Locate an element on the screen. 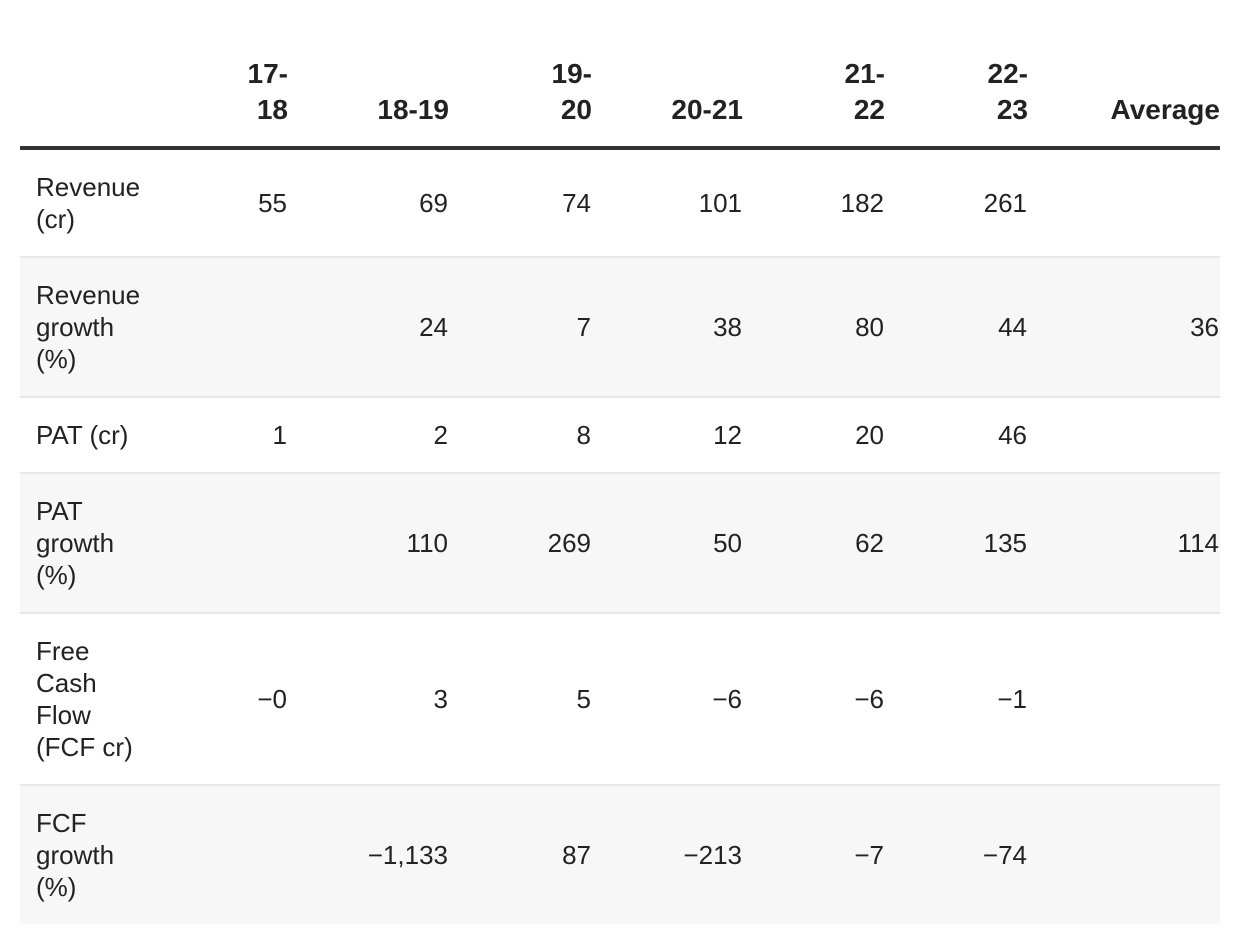 This screenshot has height=930, width=1240. table-cell: 182 is located at coordinates (814, 203).